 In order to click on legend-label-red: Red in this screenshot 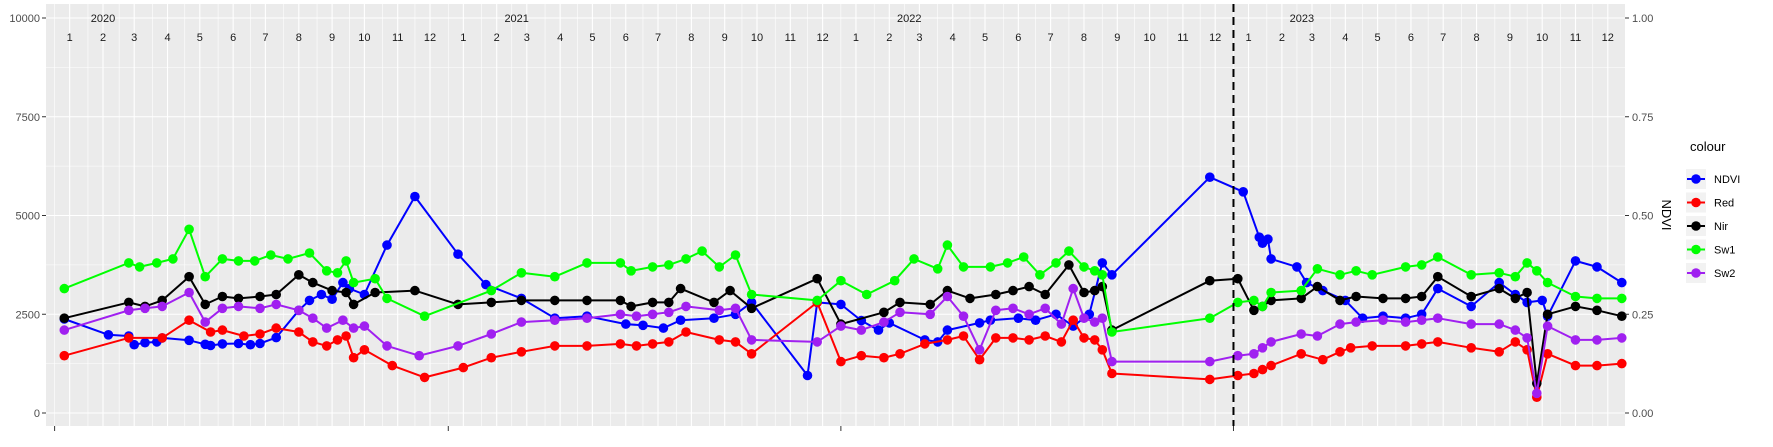, I will do `click(1724, 204)`.